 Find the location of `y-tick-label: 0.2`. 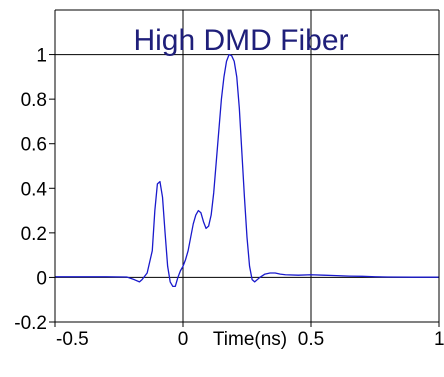

y-tick-label: 0.2 is located at coordinates (34, 234).